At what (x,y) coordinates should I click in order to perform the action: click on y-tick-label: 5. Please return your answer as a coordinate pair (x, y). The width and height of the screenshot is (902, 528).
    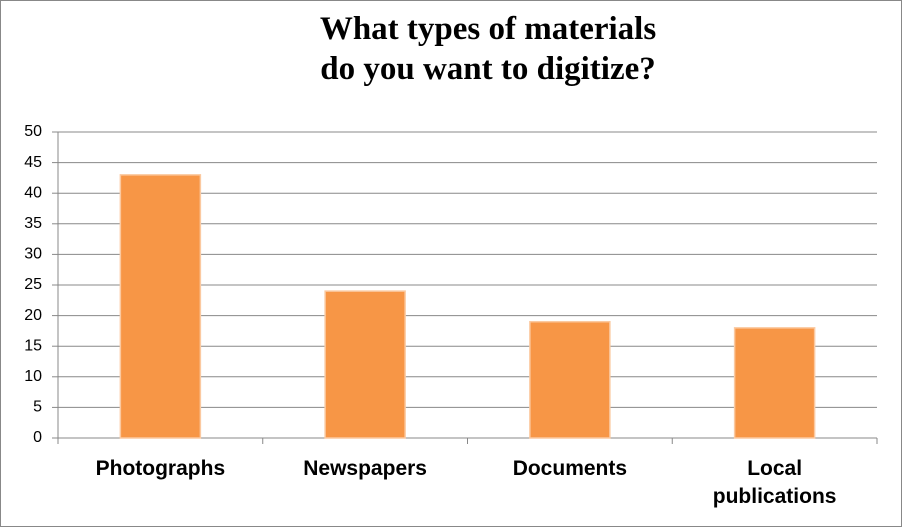
    Looking at the image, I should click on (37, 407).